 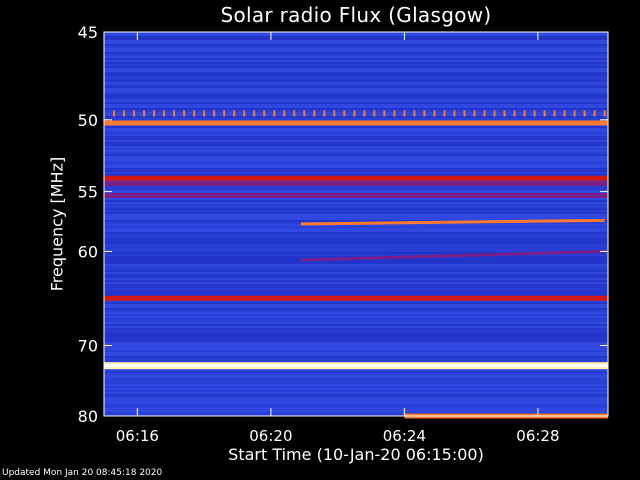 I want to click on emission-band-core, so click(x=356, y=366).